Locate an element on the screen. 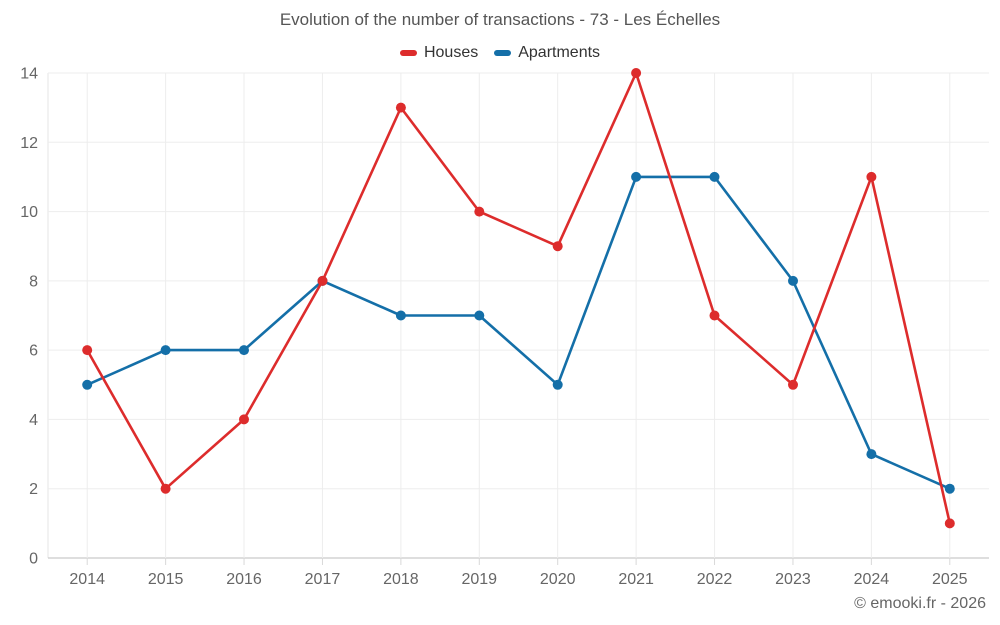 Image resolution: width=1000 pixels, height=625 pixels. data-point-houses-2015 is located at coordinates (165, 488).